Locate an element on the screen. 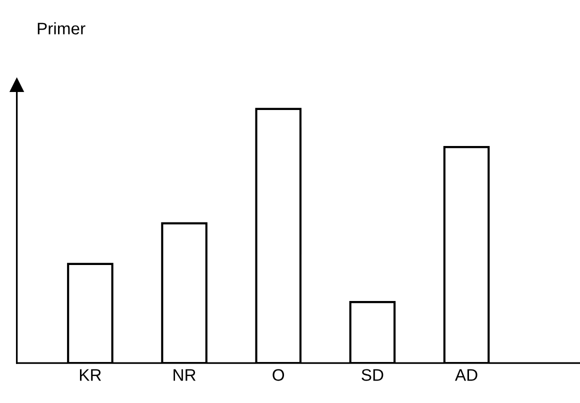 The height and width of the screenshot is (403, 580). x-tick-label: KR is located at coordinates (91, 375).